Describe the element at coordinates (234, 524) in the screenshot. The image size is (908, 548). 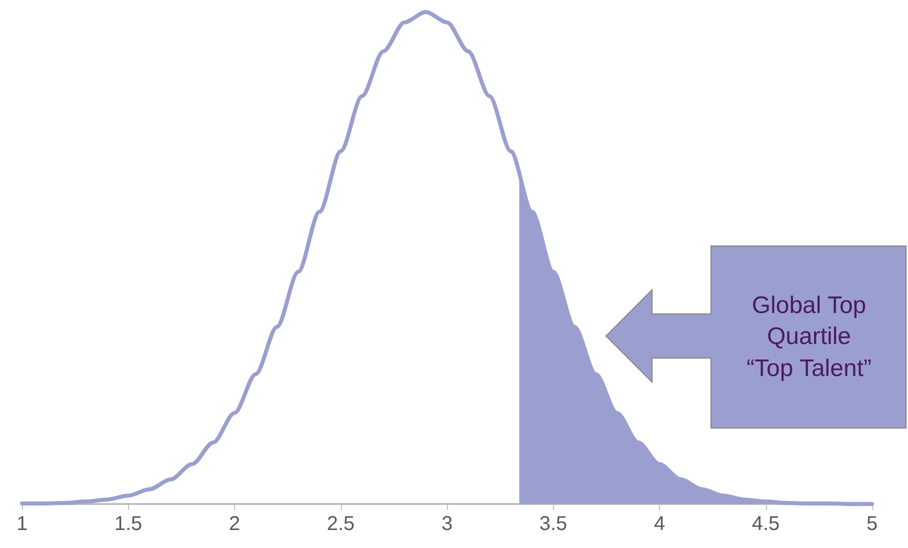
I see `x-tick-label: 2` at that location.